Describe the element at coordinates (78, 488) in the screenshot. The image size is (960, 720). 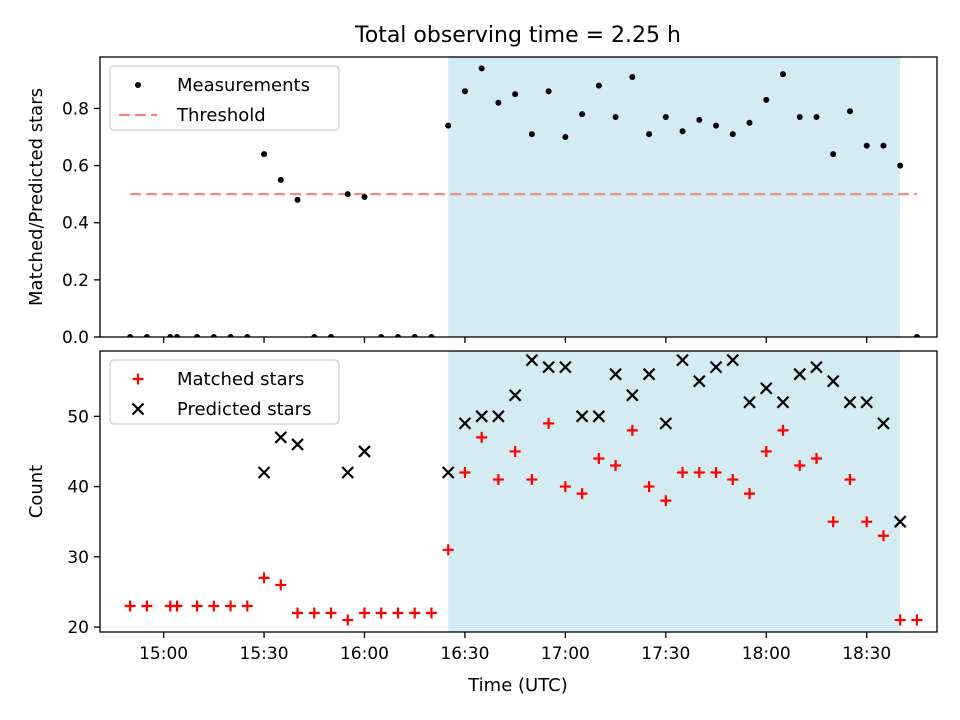
I see `y-tick-label: 40` at that location.